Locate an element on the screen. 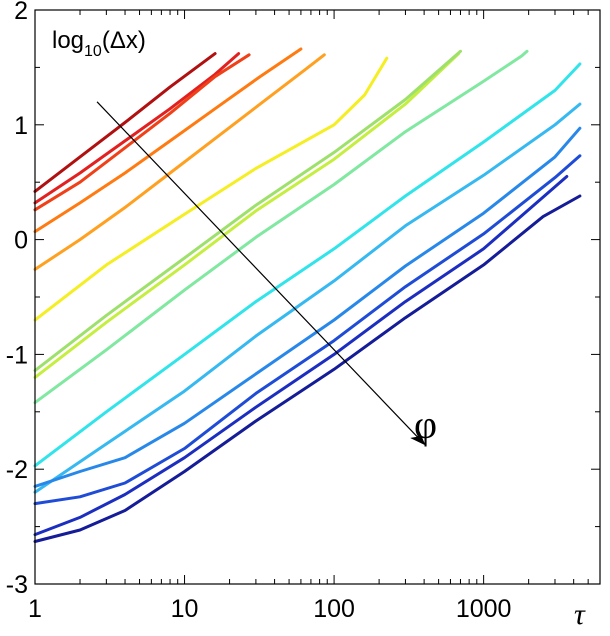  y-axis-label-argument: (Δx) is located at coordinates (124, 40).